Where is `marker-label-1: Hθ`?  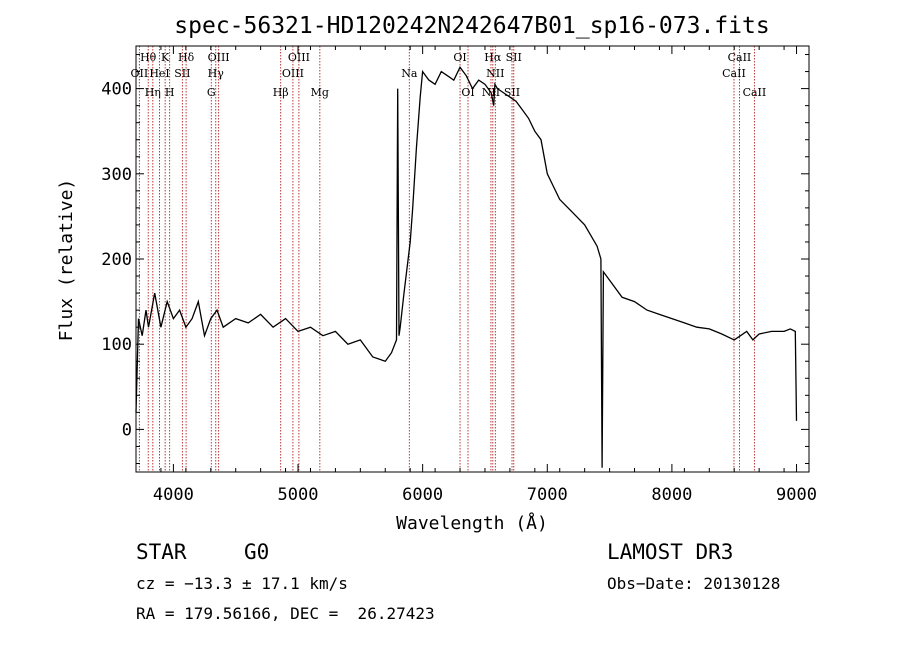 marker-label-1: Hθ is located at coordinates (148, 57).